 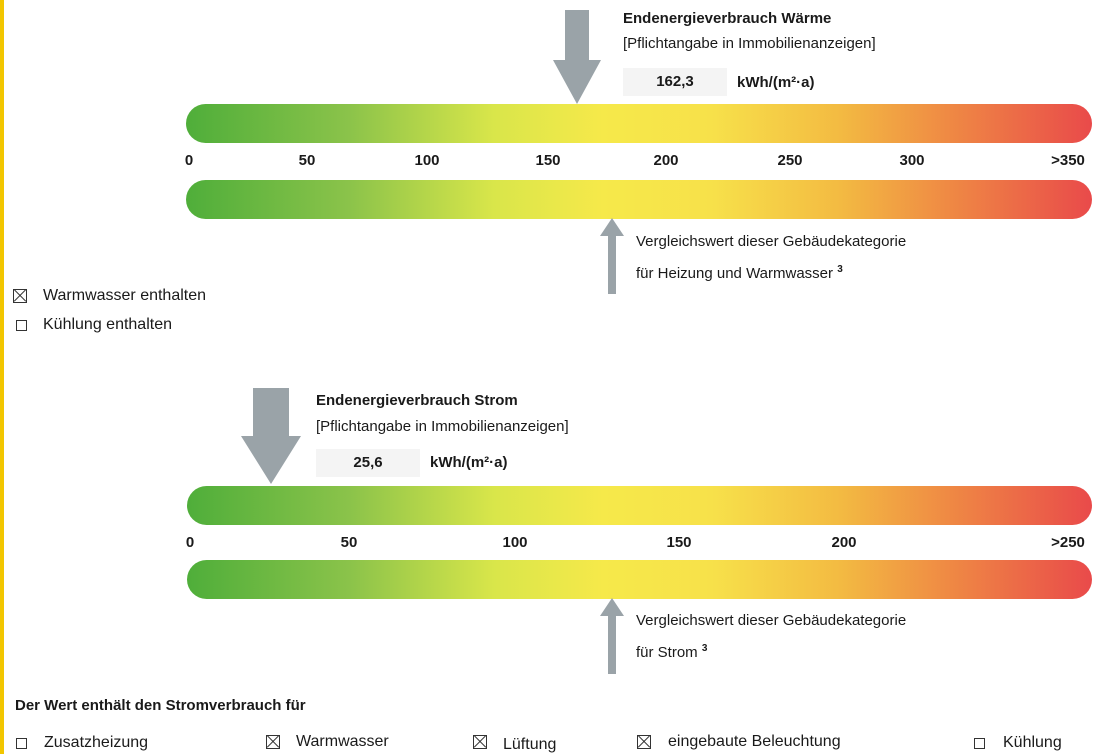 What do you see at coordinates (612, 256) in the screenshot?
I see `heat-comparison-arrow-icon` at bounding box center [612, 256].